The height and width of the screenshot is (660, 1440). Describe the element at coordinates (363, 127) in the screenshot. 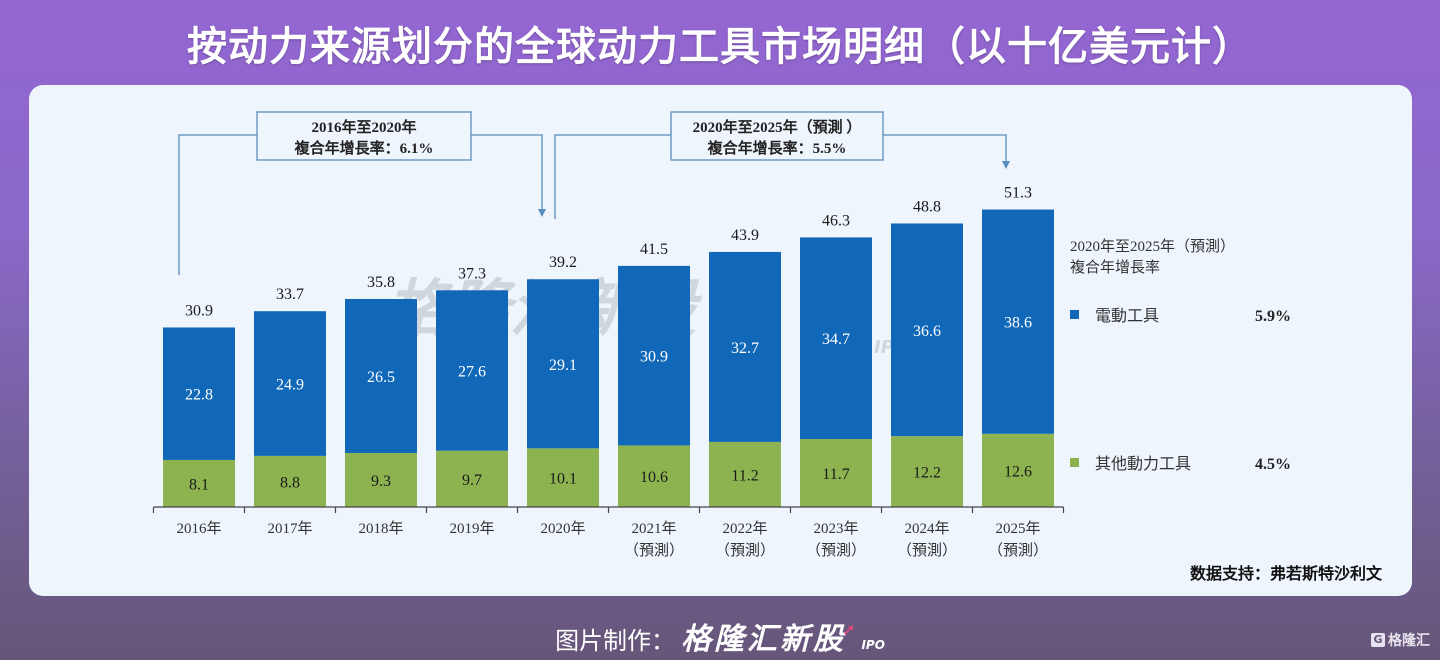

I see `annotation-line1: 2016年至2020年` at that location.